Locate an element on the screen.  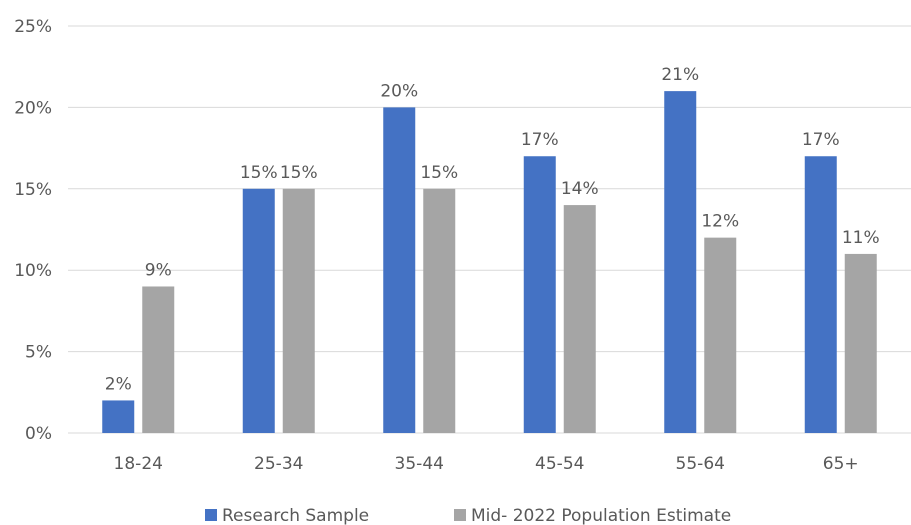
legend-label: Mid- 2022 Population Estimate is located at coordinates (601, 515).